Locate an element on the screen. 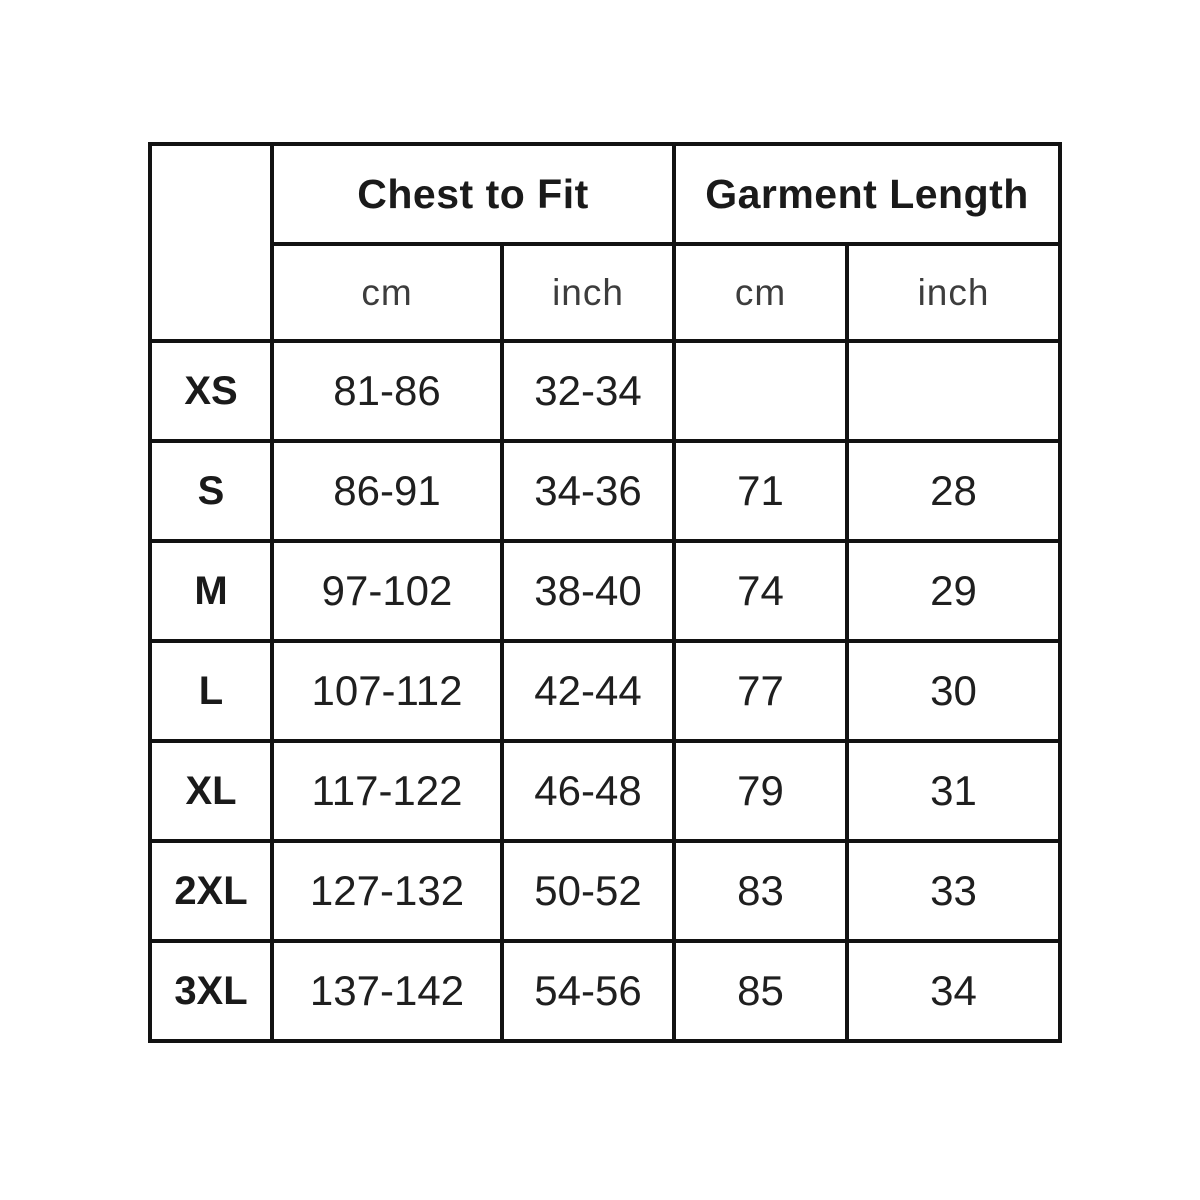 This screenshot has width=1200, height=1200. chest-inch-value: 38-40 is located at coordinates (588, 591).